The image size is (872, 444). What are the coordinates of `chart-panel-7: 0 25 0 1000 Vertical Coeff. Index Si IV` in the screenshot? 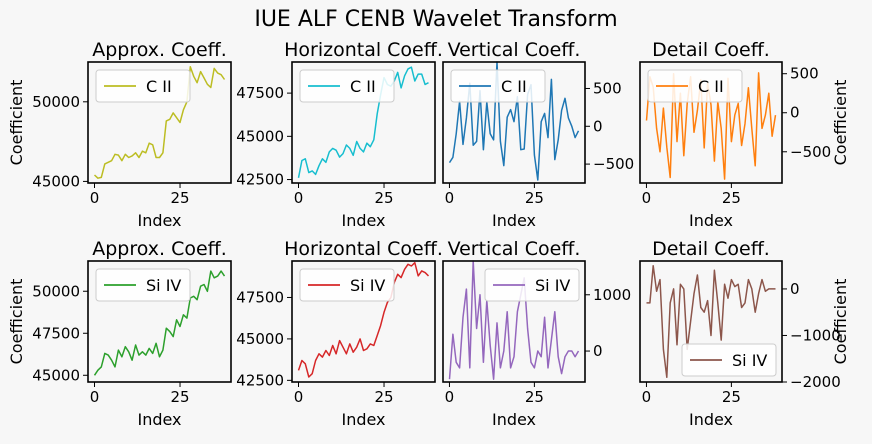 It's located at (536, 333).